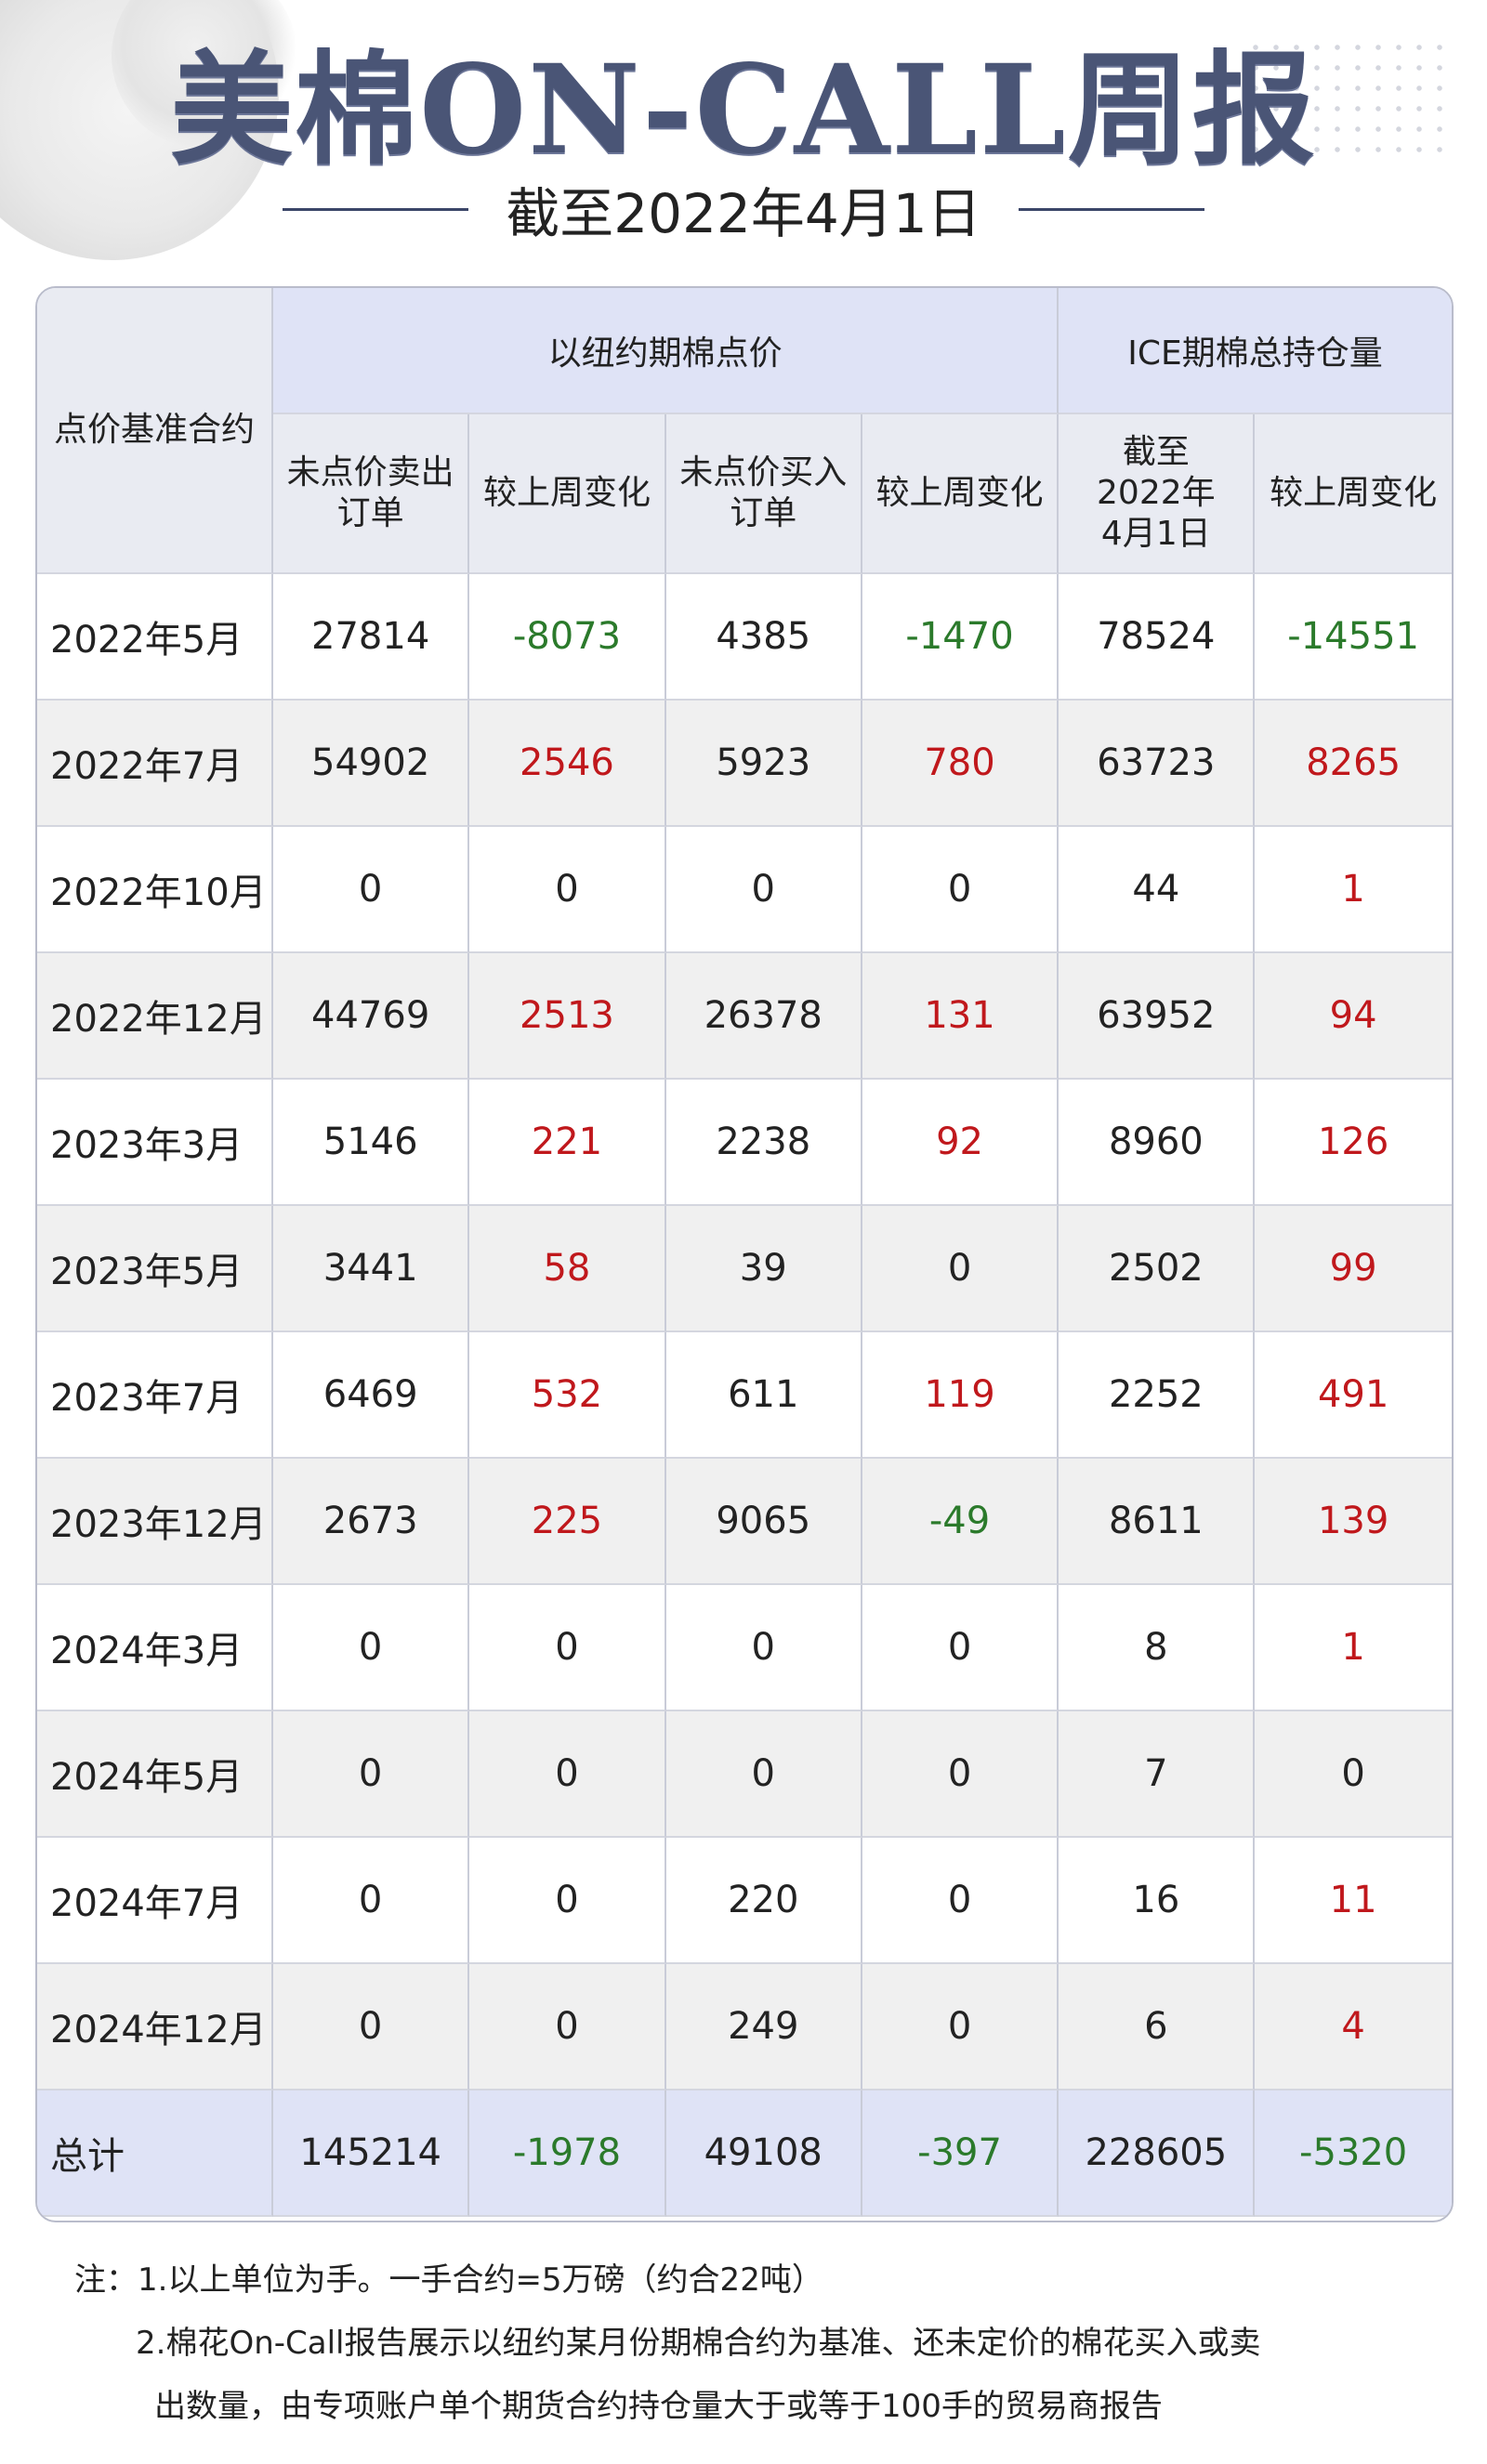 This screenshot has height=2464, width=1487. I want to click on subheader-change-buy: 较上周变化, so click(960, 494).